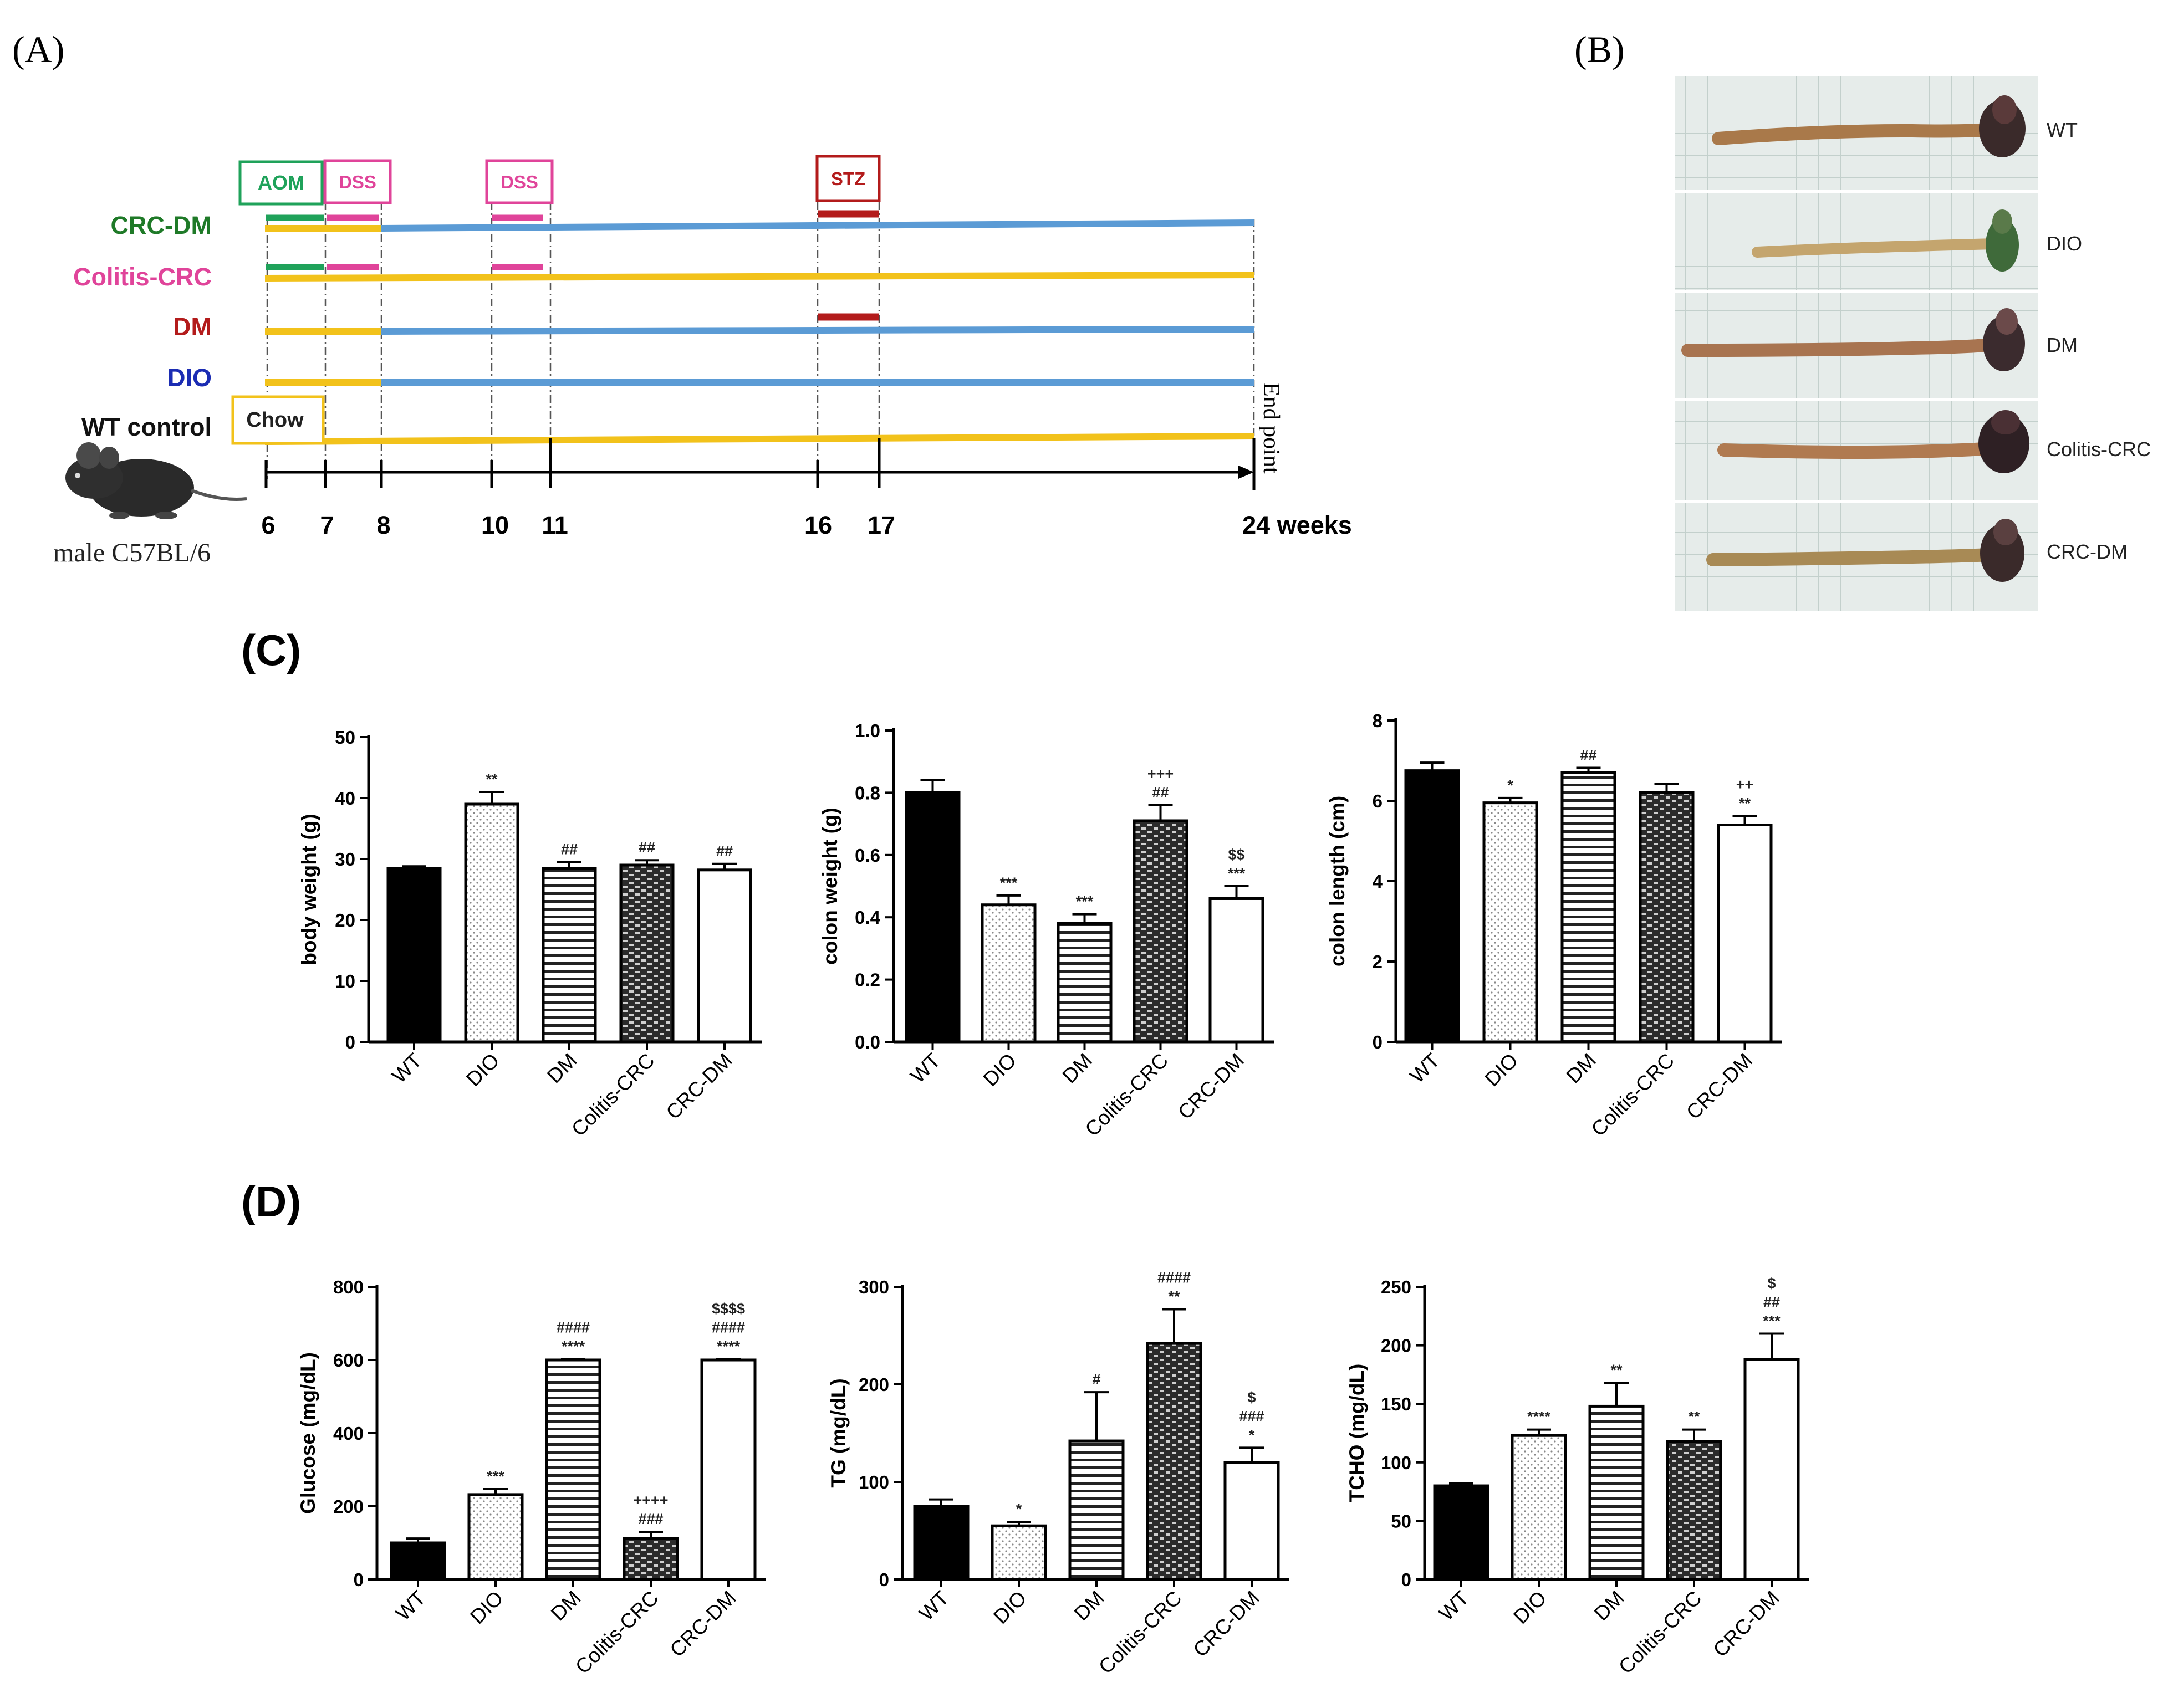 The image size is (2168, 1708). Describe the element at coordinates (728, 1309) in the screenshot. I see `significance-label: $$$$` at that location.